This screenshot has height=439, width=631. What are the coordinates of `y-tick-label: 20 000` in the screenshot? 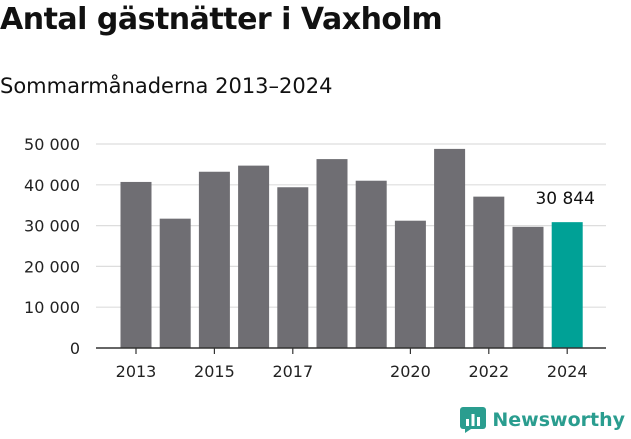 It's located at (52, 266).